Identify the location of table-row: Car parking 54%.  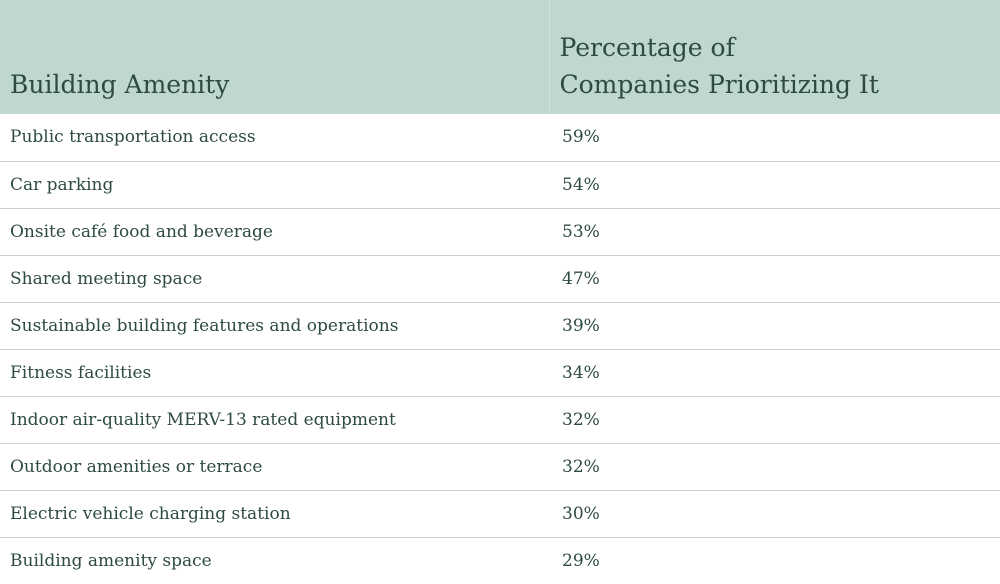
(500, 184).